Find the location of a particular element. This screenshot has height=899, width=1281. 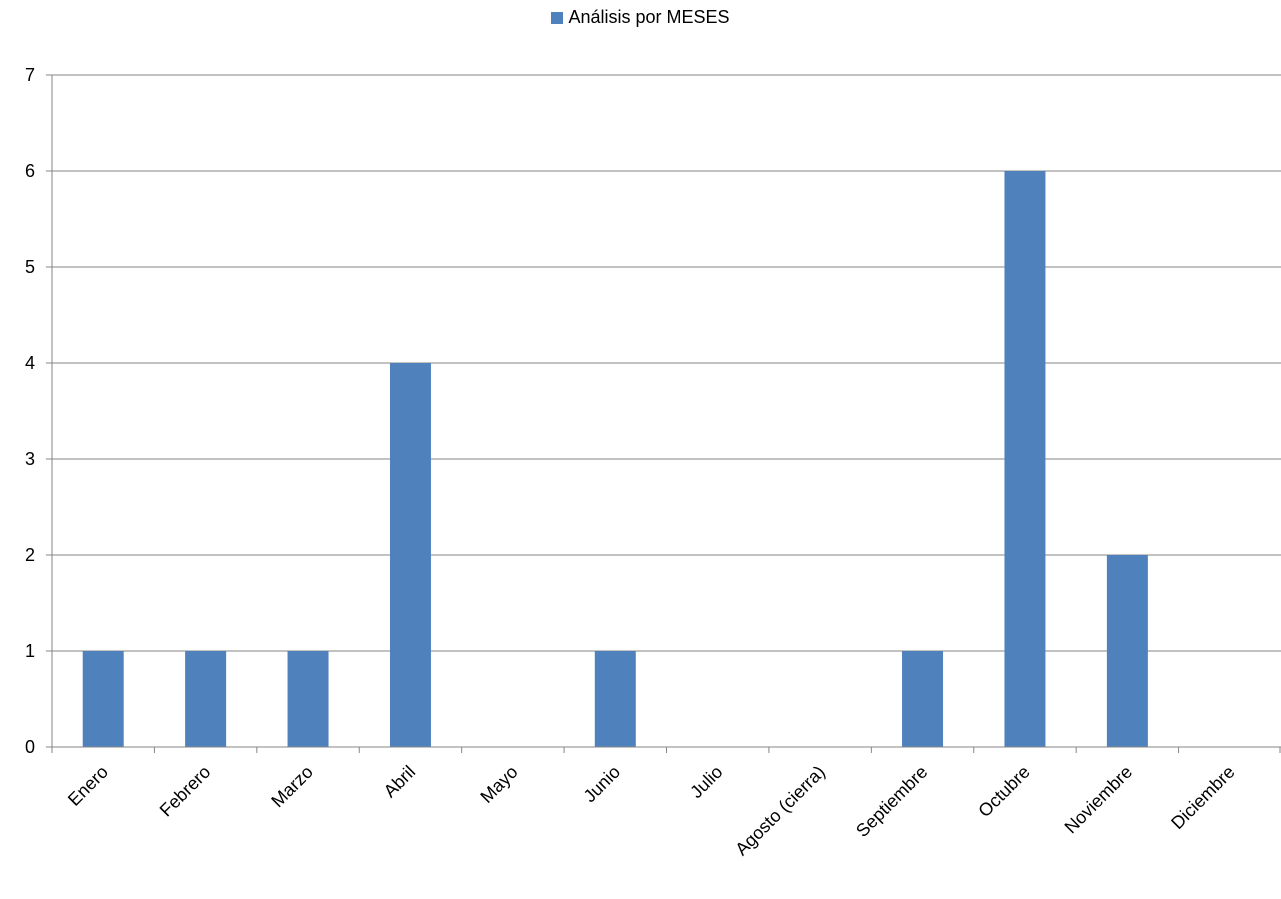

x-tick-label: Diciembre is located at coordinates (1202, 797).